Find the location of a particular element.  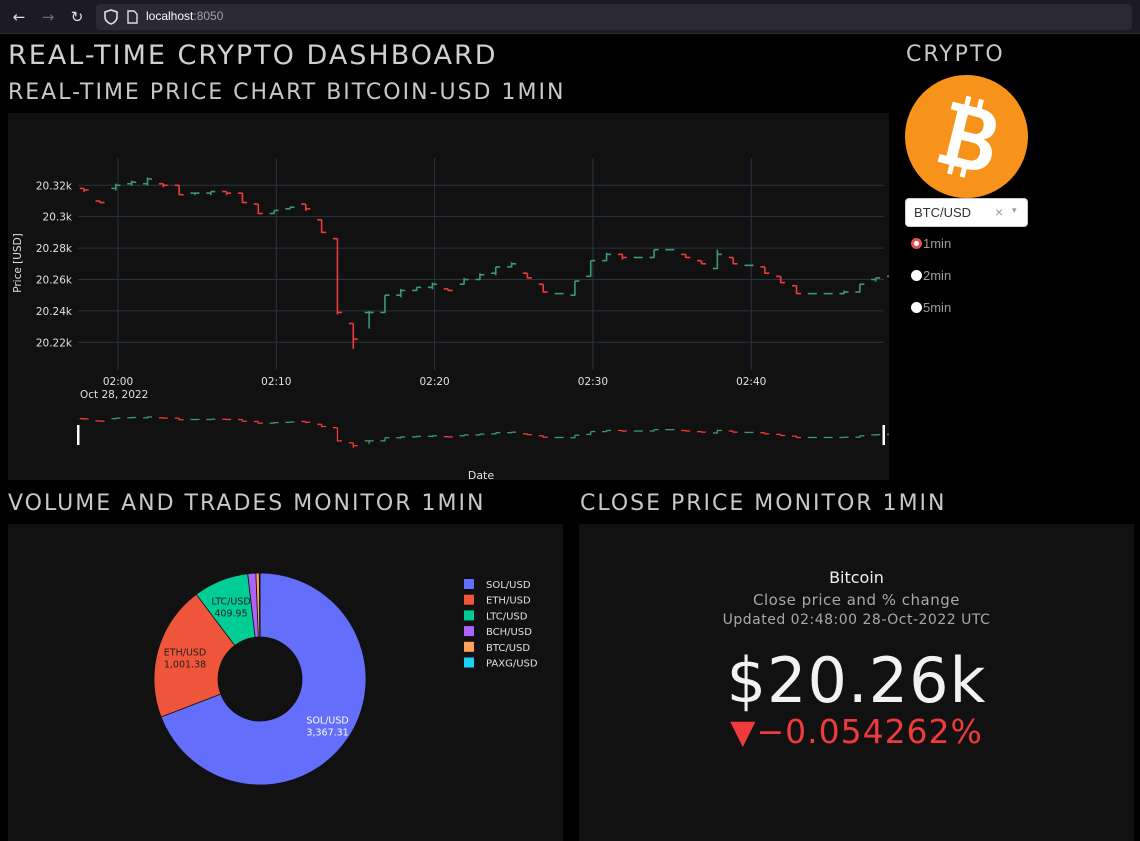

clear-icon: × is located at coordinates (999, 212).